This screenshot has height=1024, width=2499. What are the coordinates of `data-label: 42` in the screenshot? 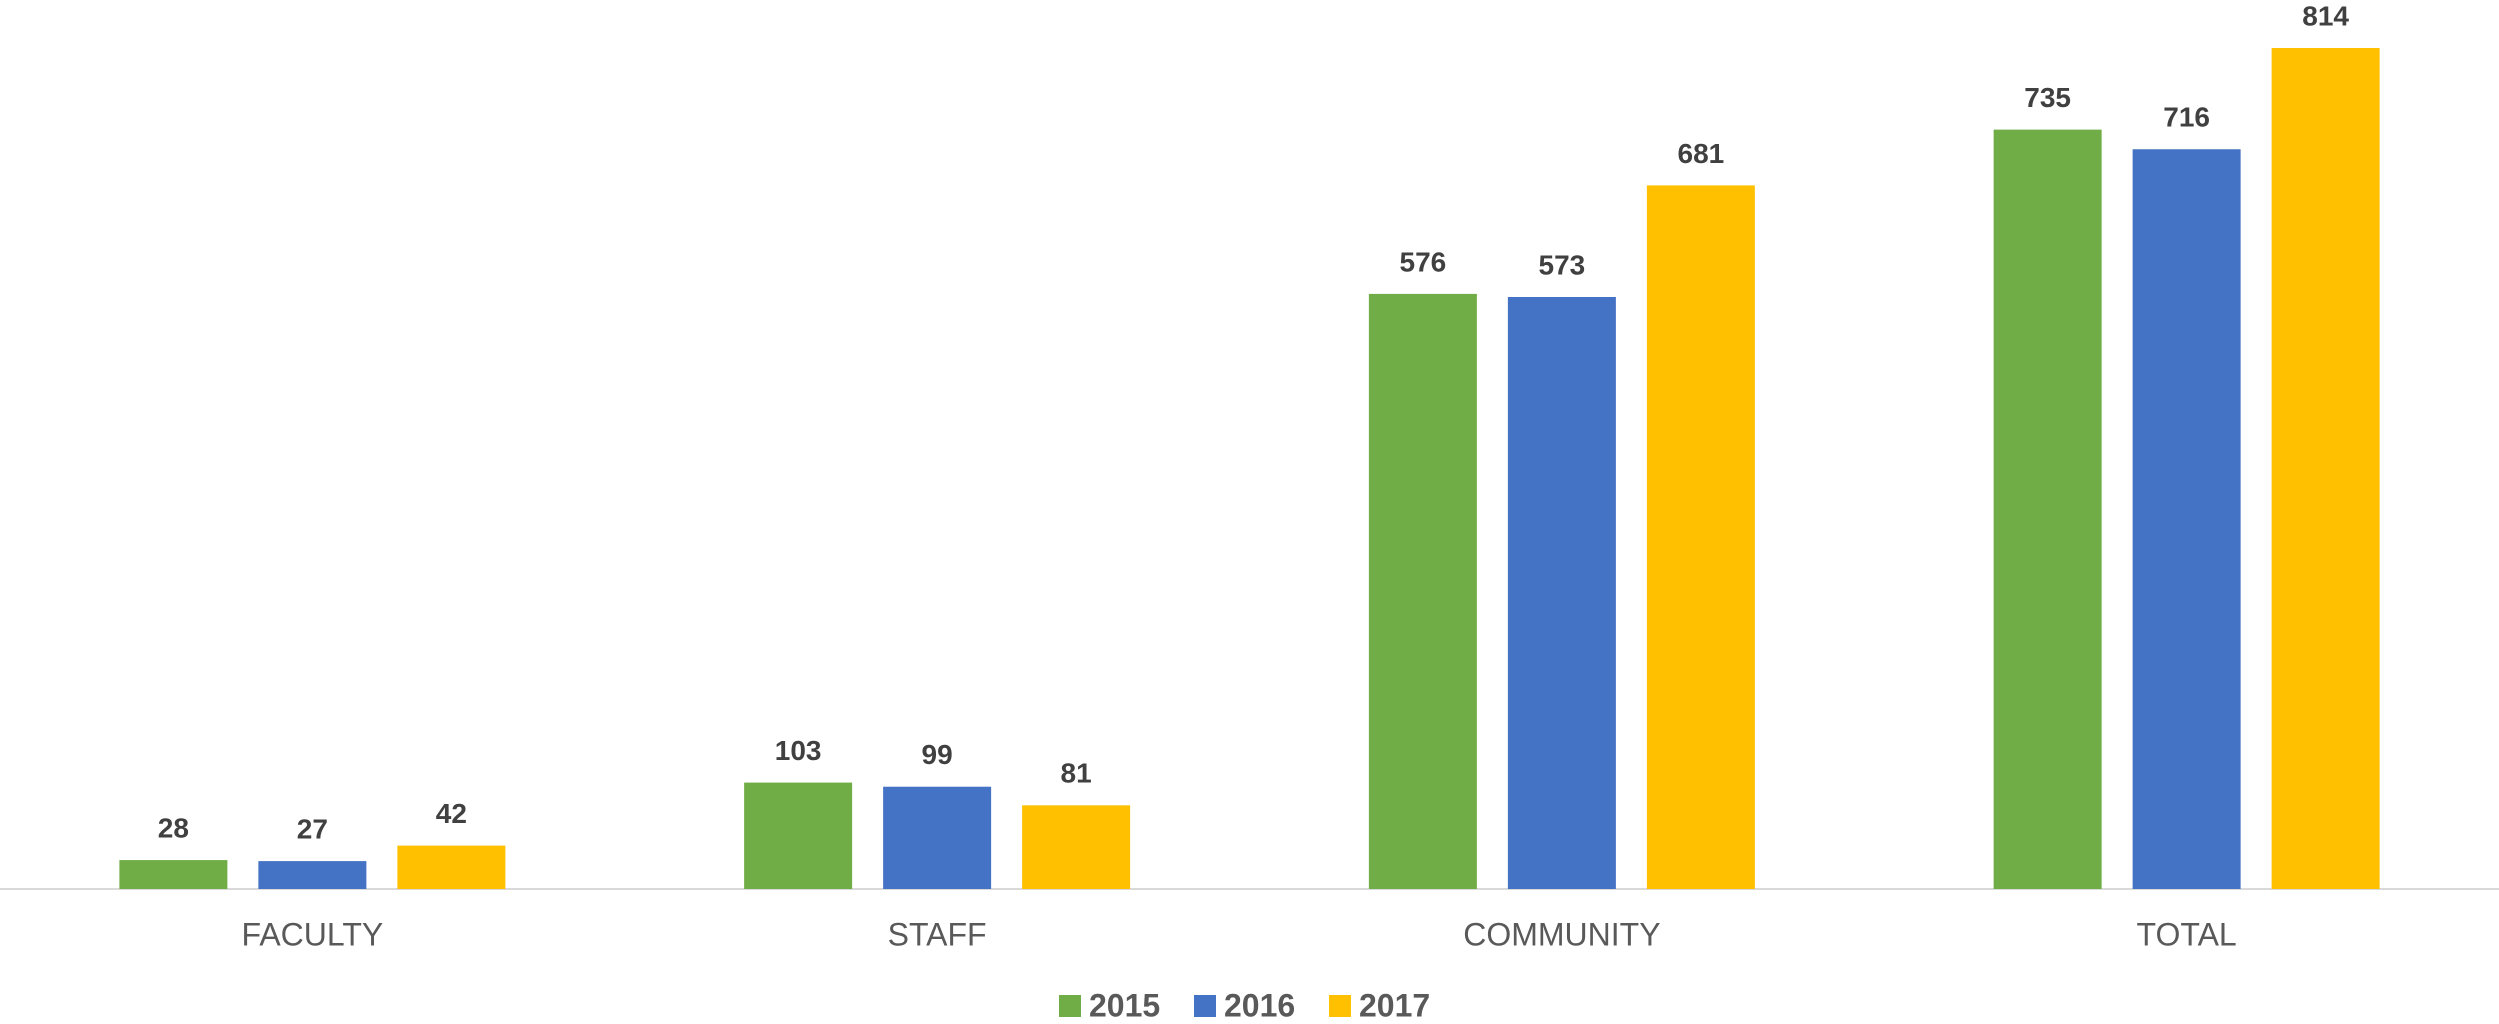 It's located at (451, 813).